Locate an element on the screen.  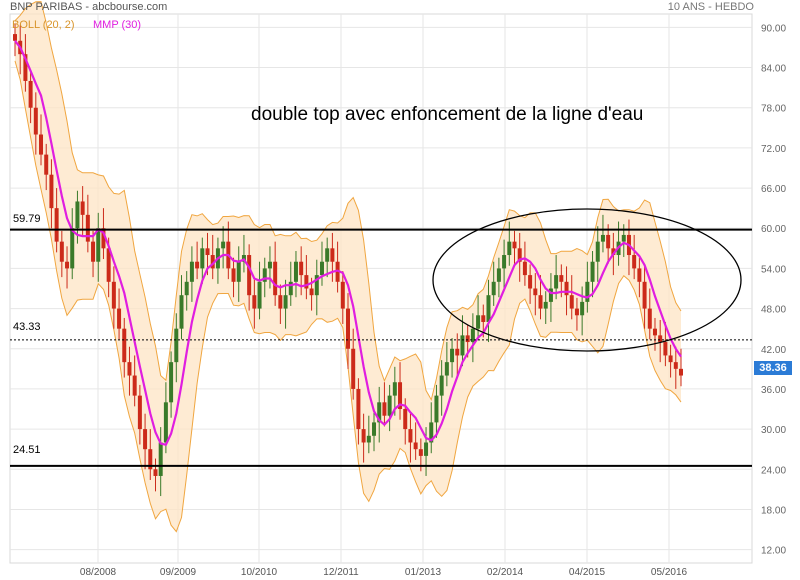
y-tick-label: 54.00 is located at coordinates (773, 269).